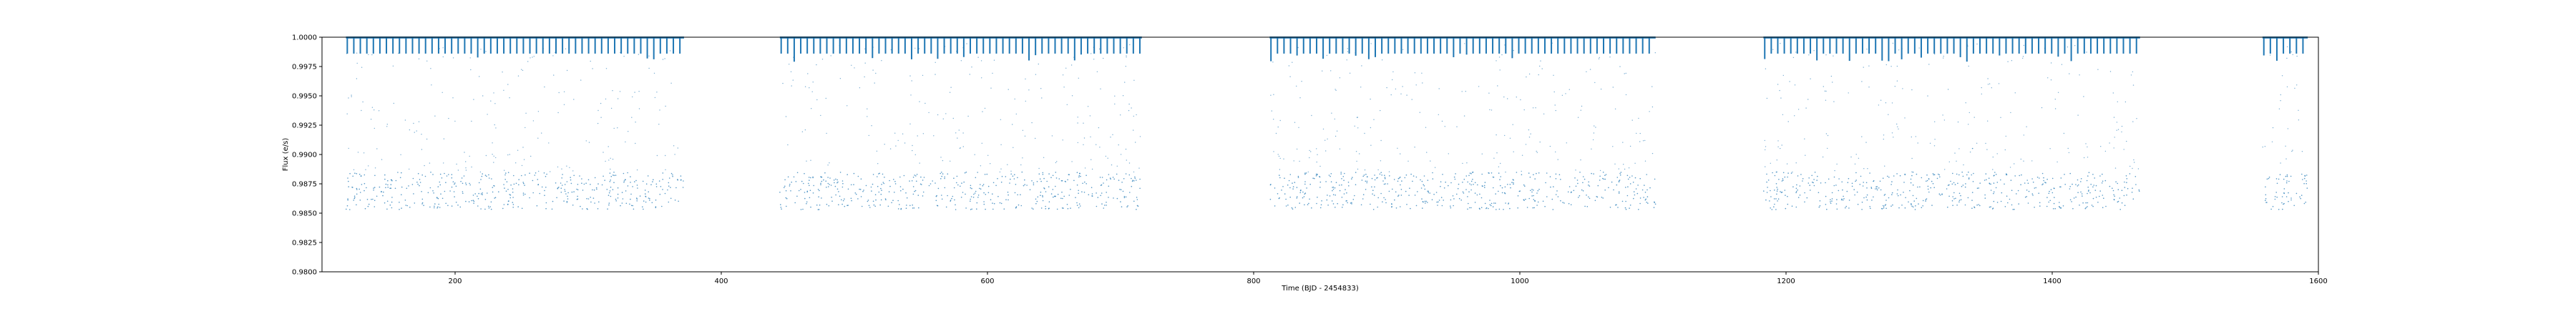 The height and width of the screenshot is (309, 2576). What do you see at coordinates (304, 68) in the screenshot?
I see `y-tick-label: 0.9975` at bounding box center [304, 68].